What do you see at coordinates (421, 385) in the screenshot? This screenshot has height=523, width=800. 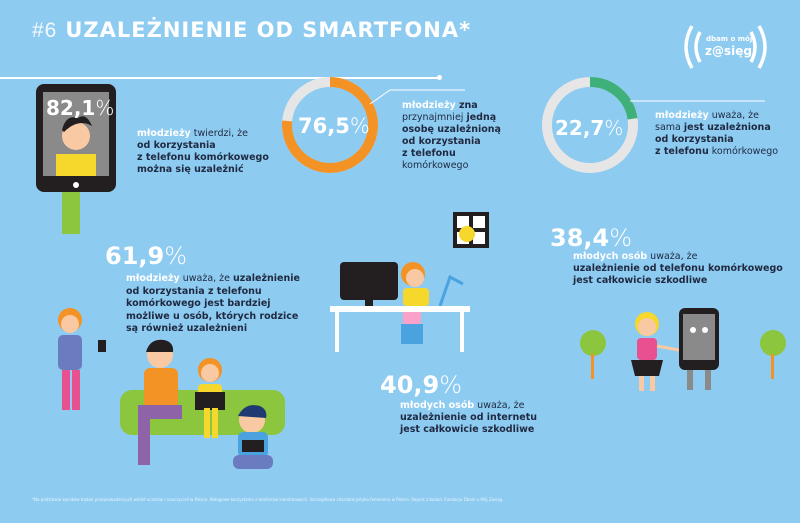 I see `stat-value-6: 40,9%` at bounding box center [421, 385].